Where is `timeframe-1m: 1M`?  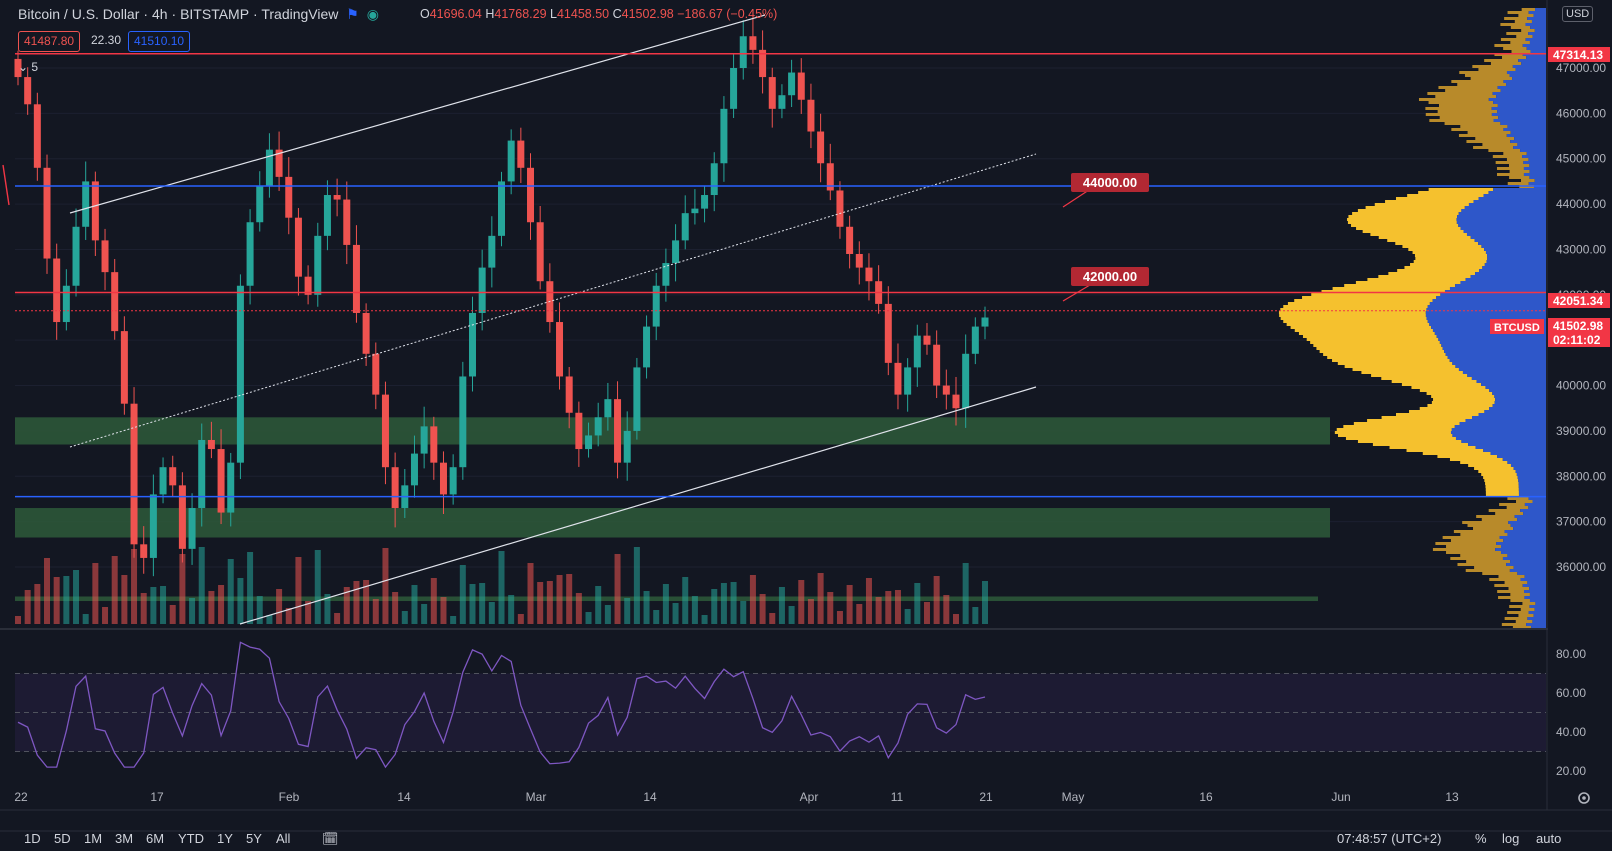
timeframe-1m: 1M is located at coordinates (93, 838).